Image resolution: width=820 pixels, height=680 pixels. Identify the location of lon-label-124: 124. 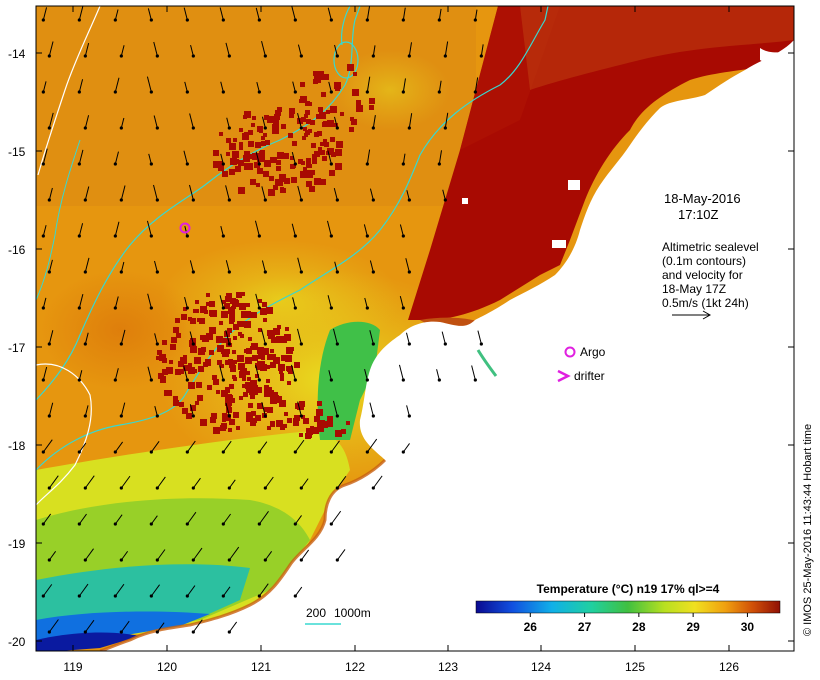
(541, 667).